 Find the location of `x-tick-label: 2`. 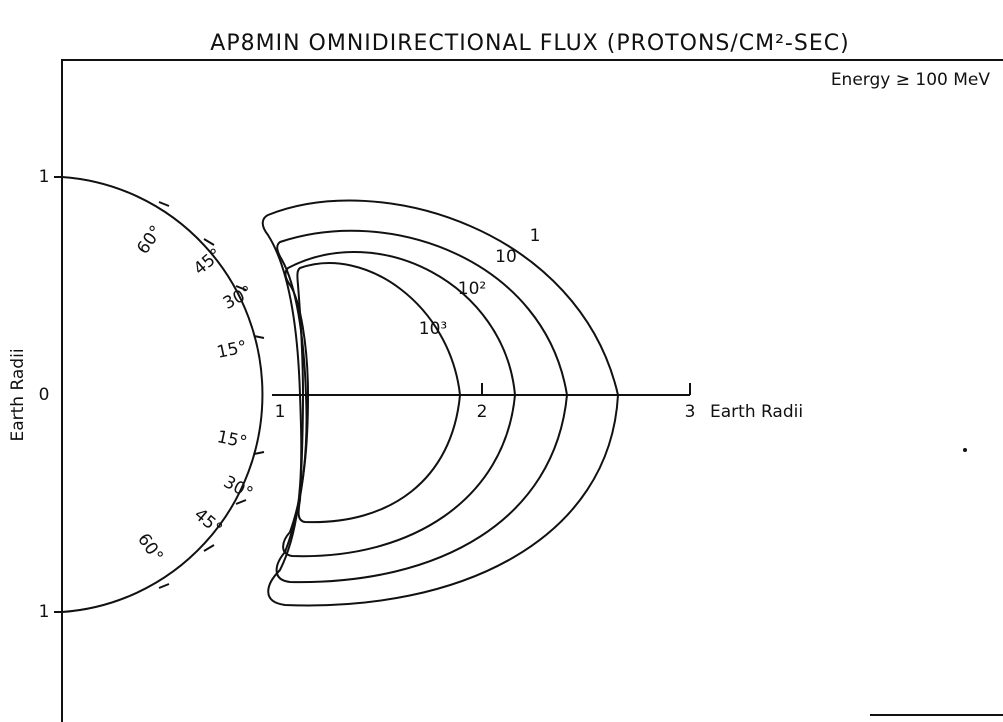

x-tick-label: 2 is located at coordinates (482, 412).